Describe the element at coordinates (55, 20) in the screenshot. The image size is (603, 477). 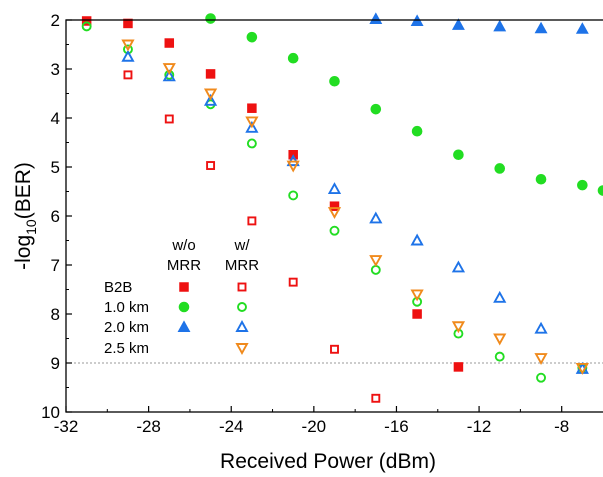
I see `y-tick-label: 2` at that location.